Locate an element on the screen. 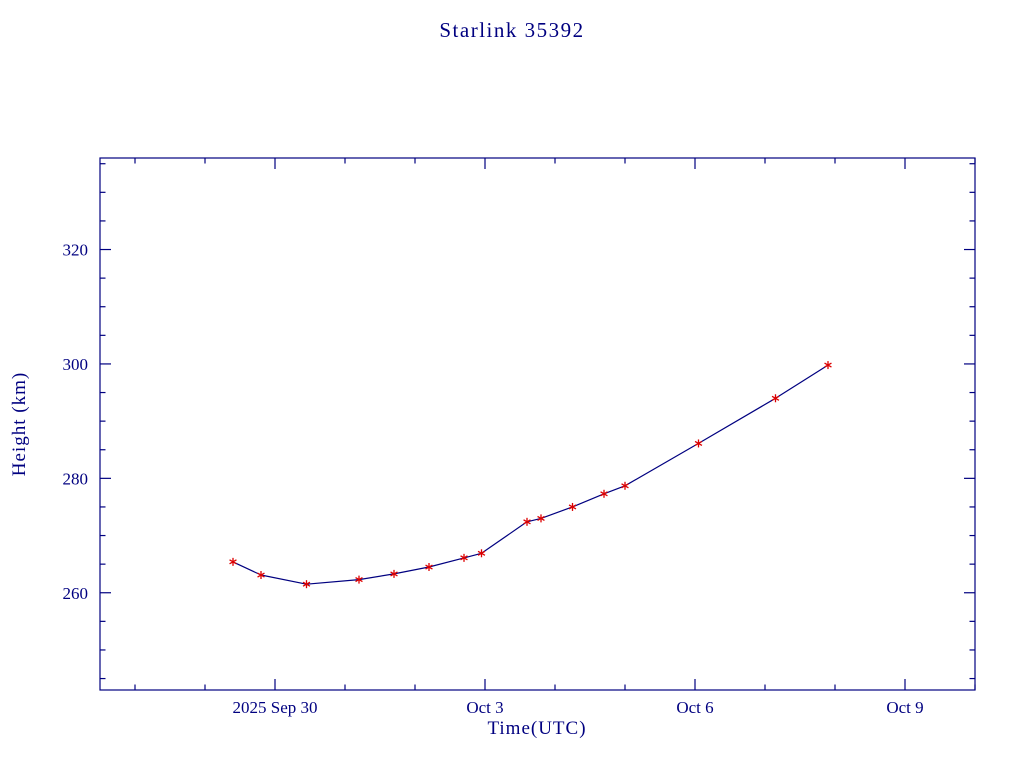 The width and height of the screenshot is (1024, 768). y-axis-tick-labels: 260 280 300 320 is located at coordinates (76, 422).